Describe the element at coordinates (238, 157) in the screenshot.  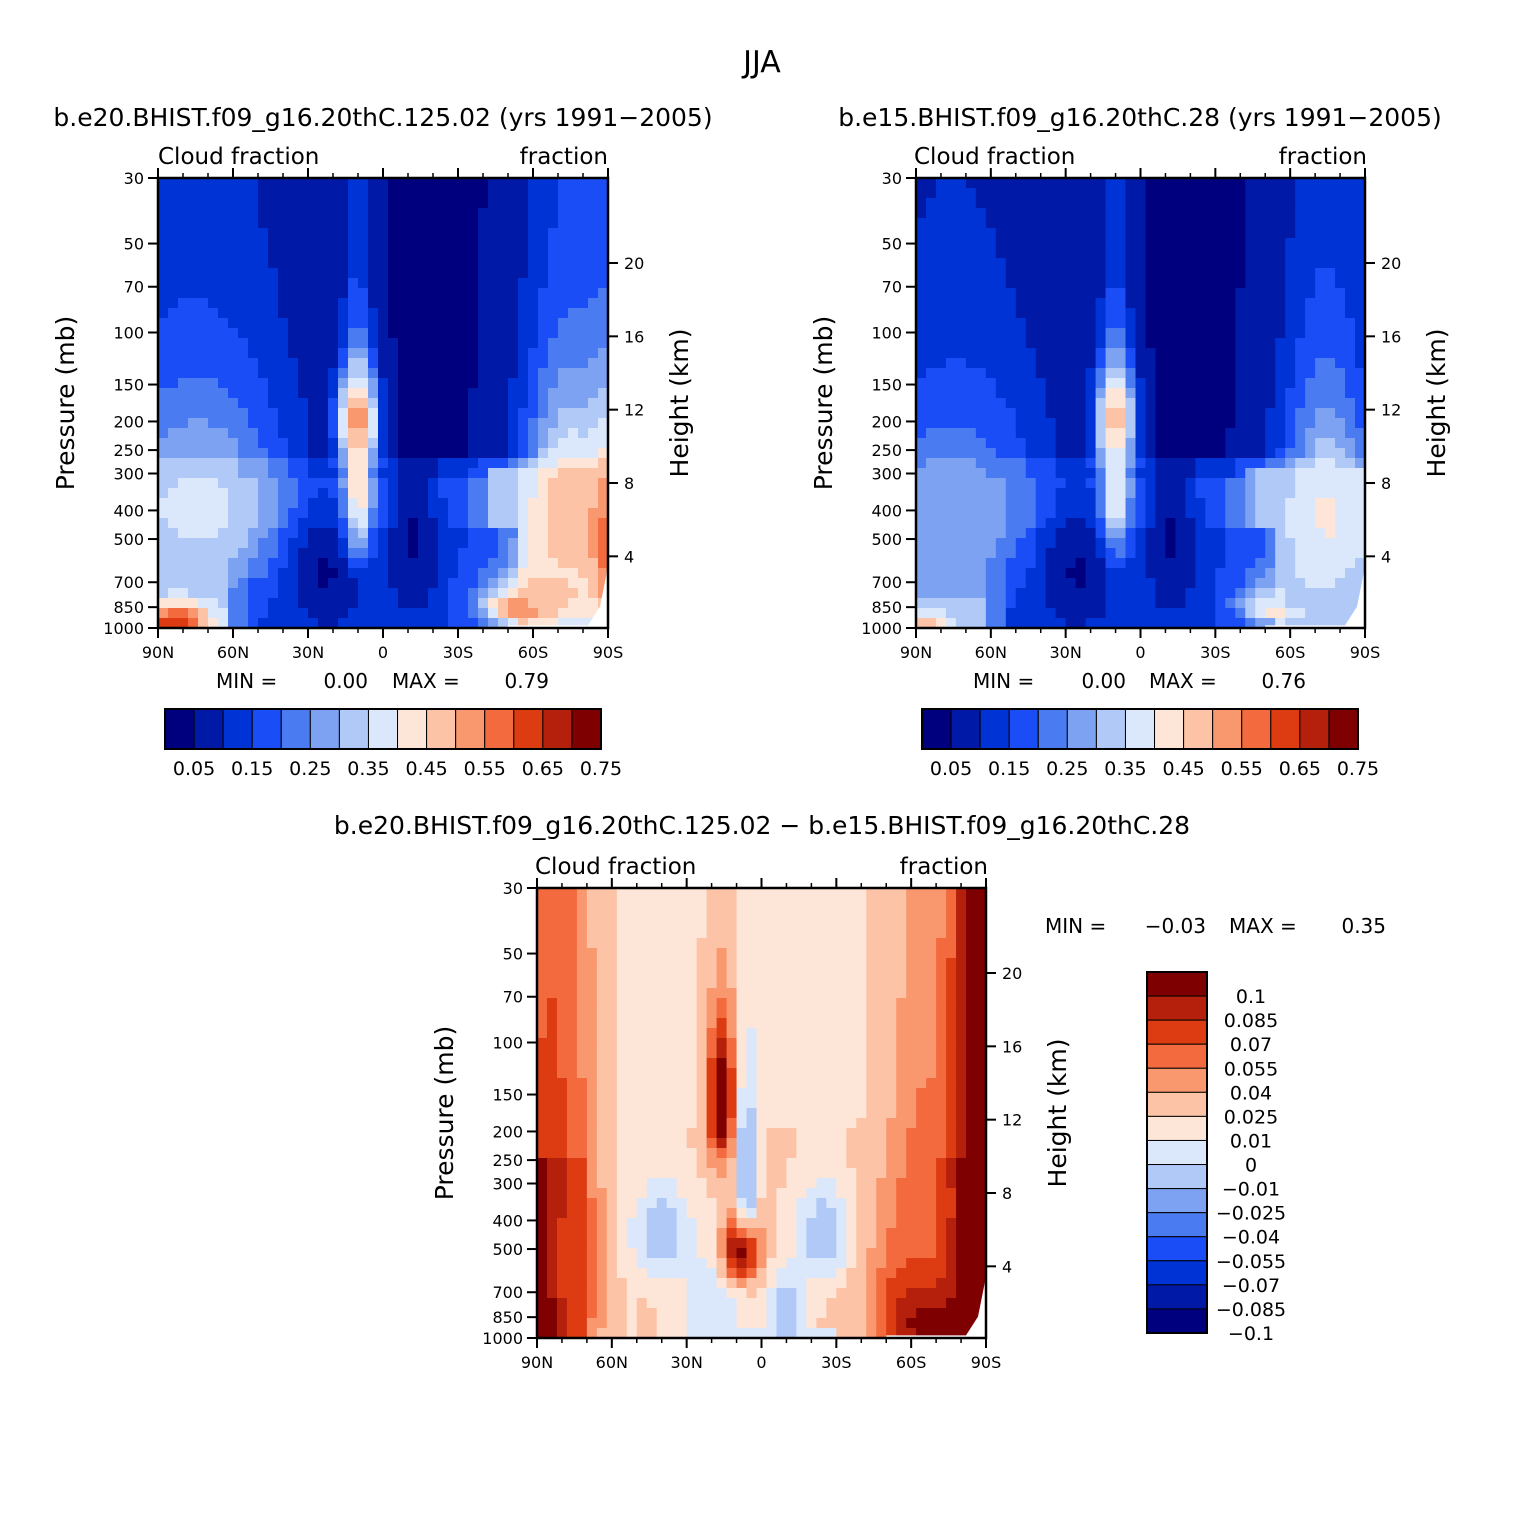
I see `panel-1-left-label: Cloud fraction` at that location.